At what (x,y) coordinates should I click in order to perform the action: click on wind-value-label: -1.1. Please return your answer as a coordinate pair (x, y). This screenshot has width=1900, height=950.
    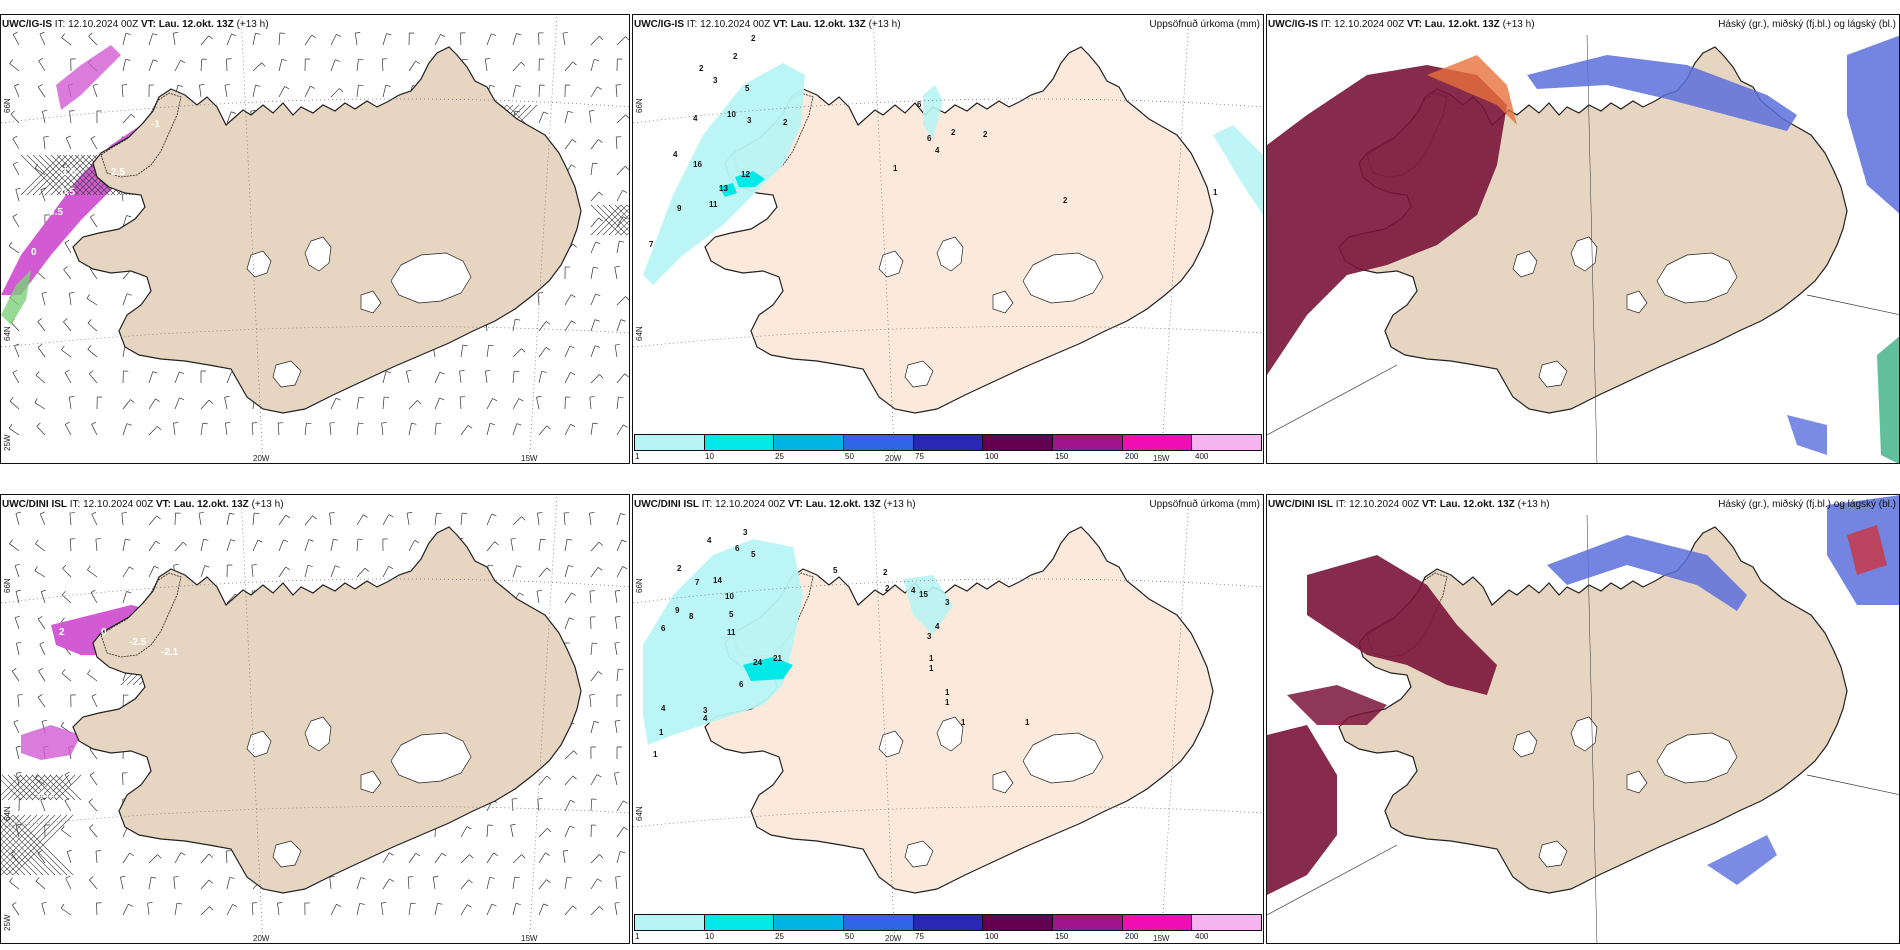
    Looking at the image, I should click on (46, 794).